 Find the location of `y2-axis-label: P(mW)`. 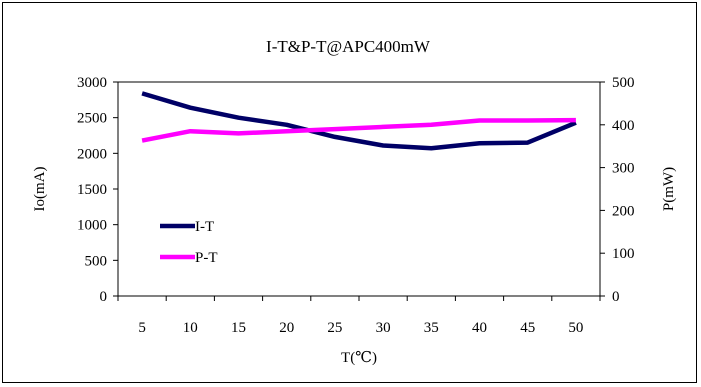

y2-axis-label: P(mW) is located at coordinates (669, 189).